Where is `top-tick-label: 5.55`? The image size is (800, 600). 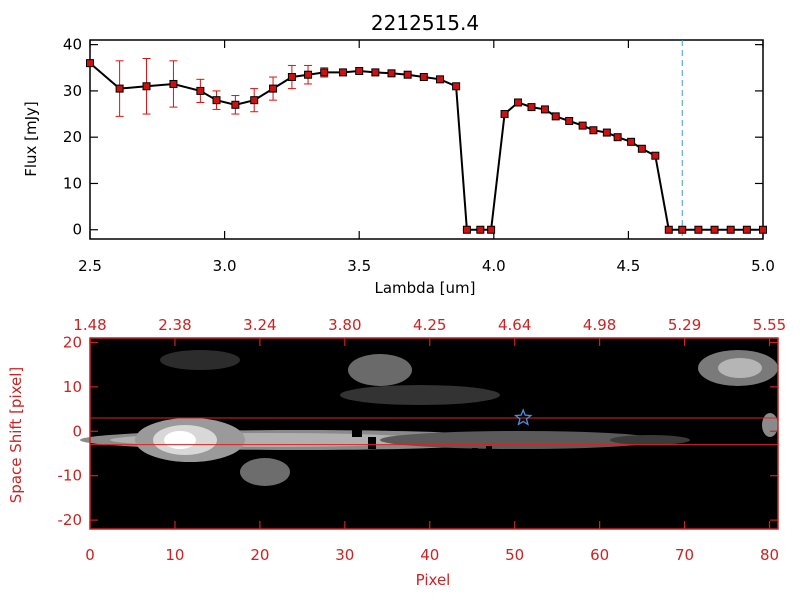 top-tick-label: 5.55 is located at coordinates (769, 325).